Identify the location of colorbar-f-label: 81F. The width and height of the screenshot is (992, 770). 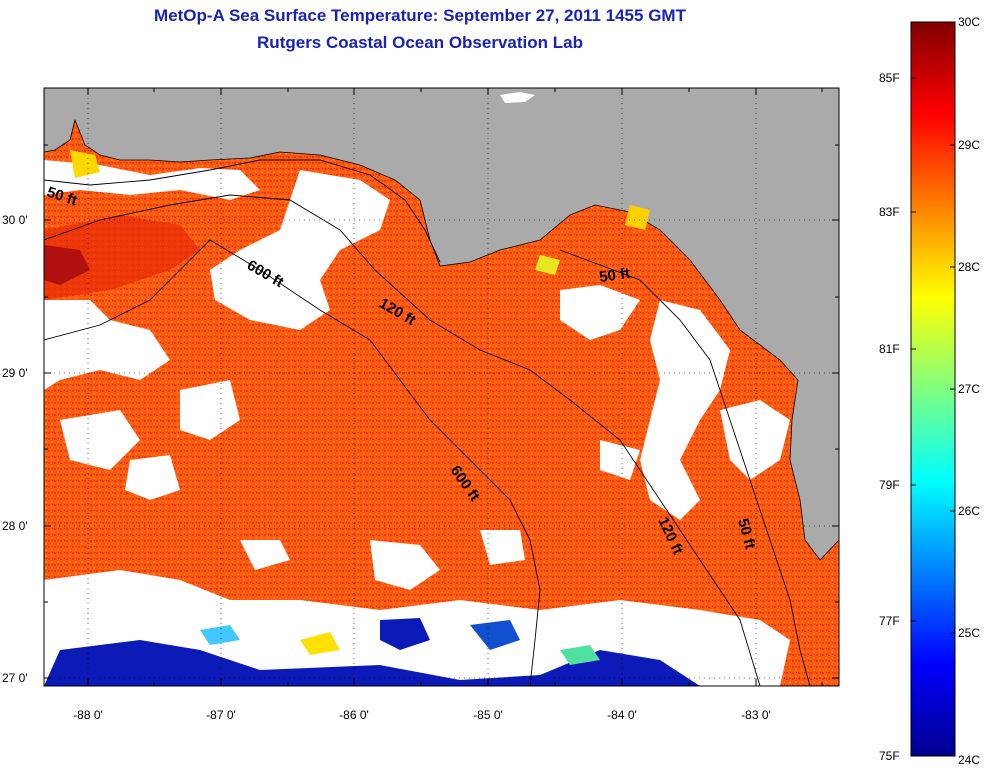
(889, 349).